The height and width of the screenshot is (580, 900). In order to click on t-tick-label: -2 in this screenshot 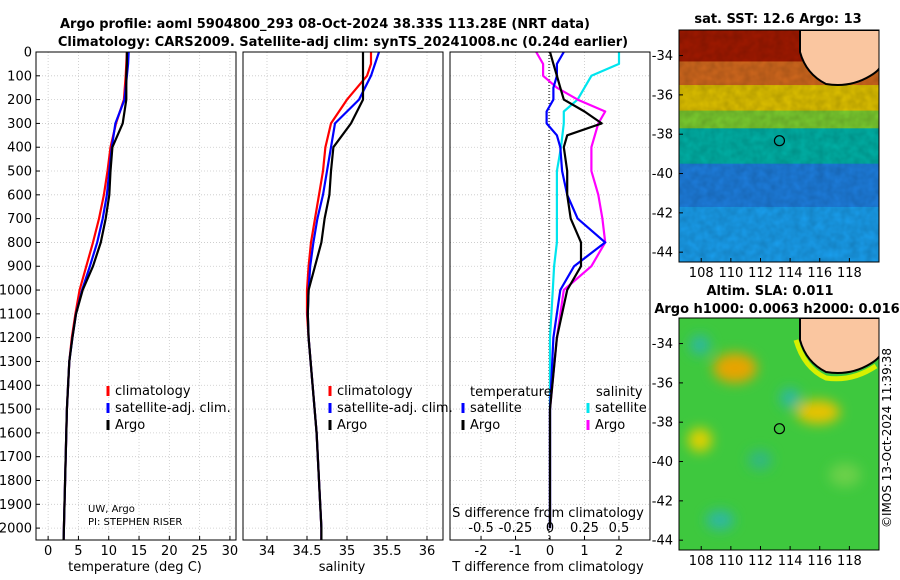, I will do `click(481, 551)`.